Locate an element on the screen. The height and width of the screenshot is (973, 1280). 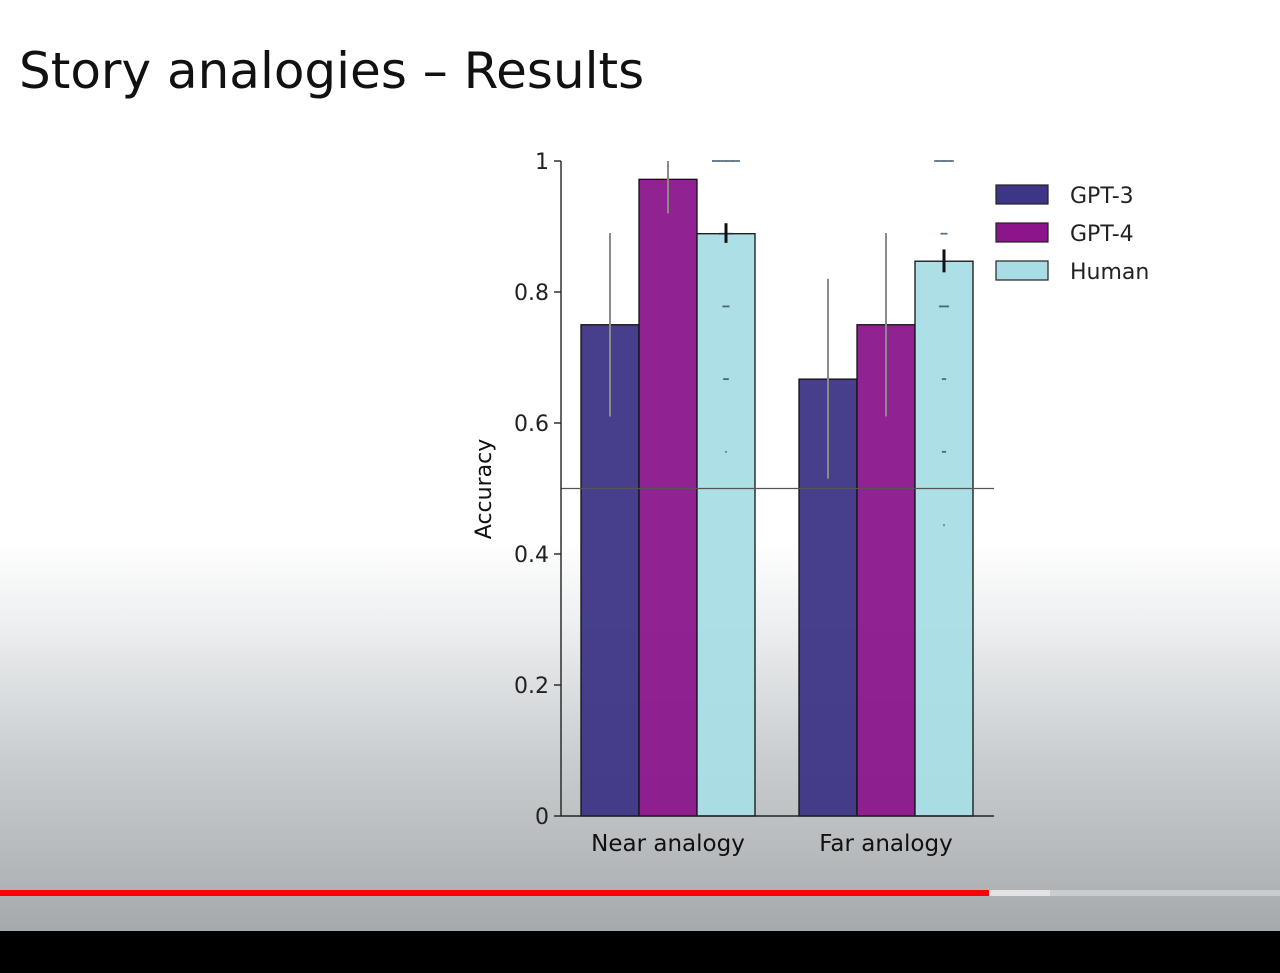
video-played-bar is located at coordinates (495, 893).